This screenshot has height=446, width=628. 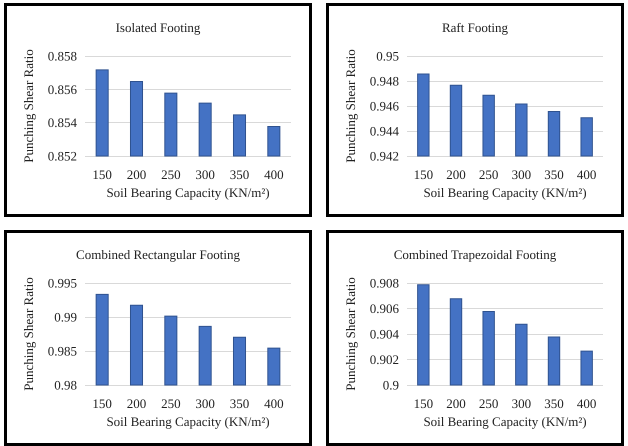 I want to click on y-tick-label: 0.99, so click(x=65, y=317).